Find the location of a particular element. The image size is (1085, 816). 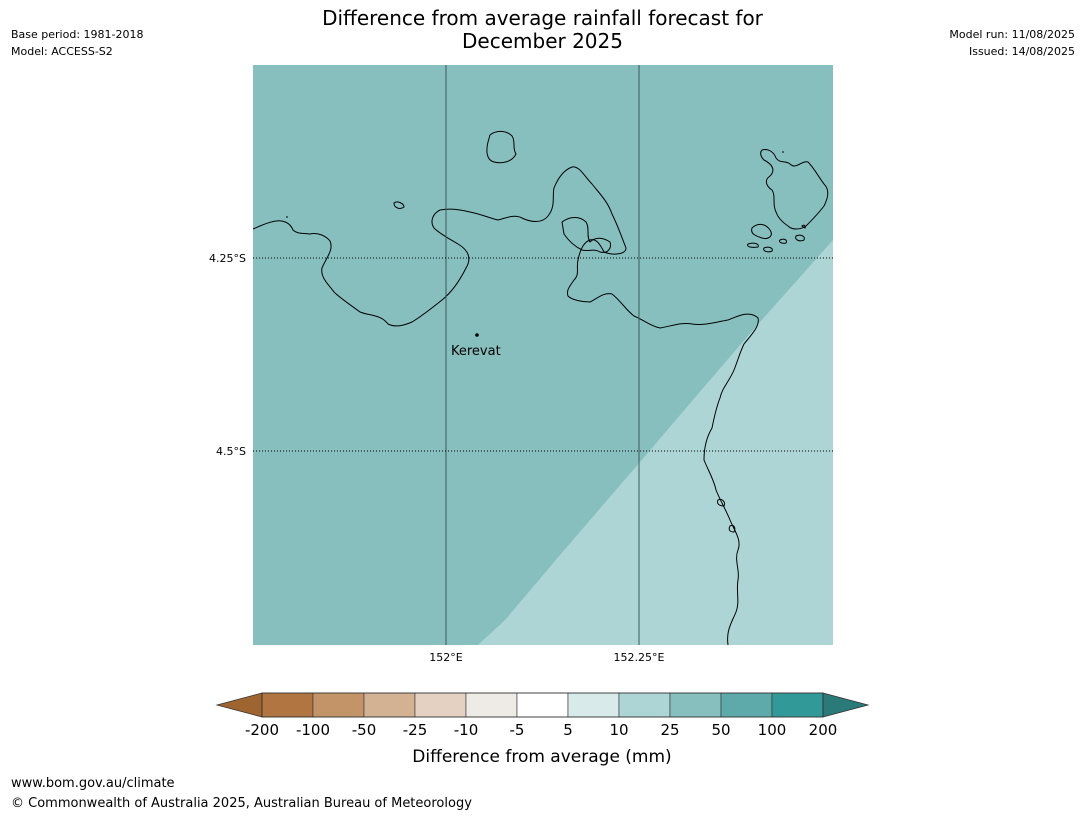

colorbar-extend-high is located at coordinates (846, 705).